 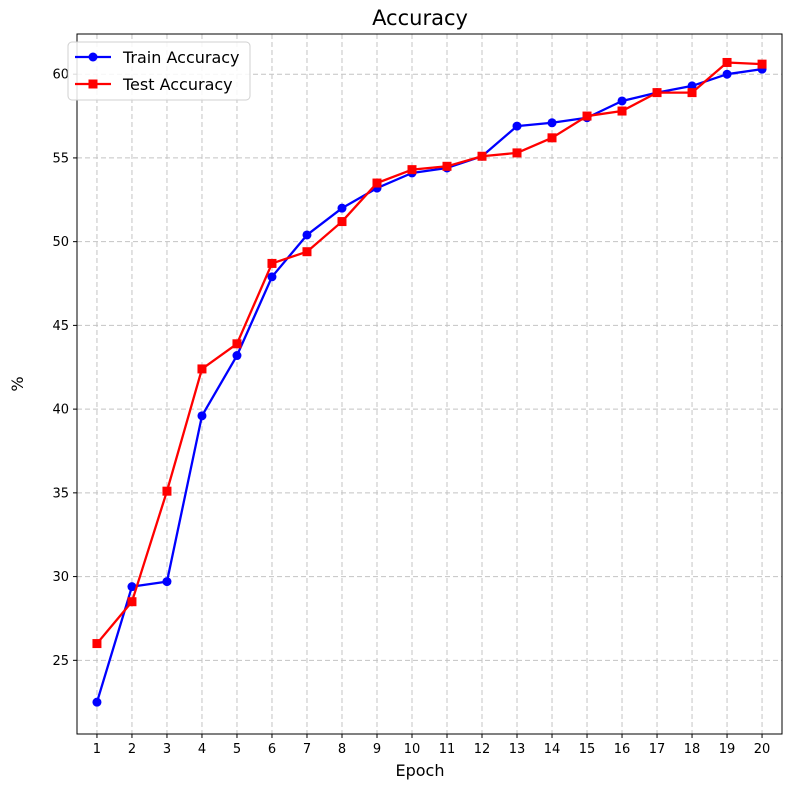 I want to click on y-tick-label: 30, so click(x=60, y=577).